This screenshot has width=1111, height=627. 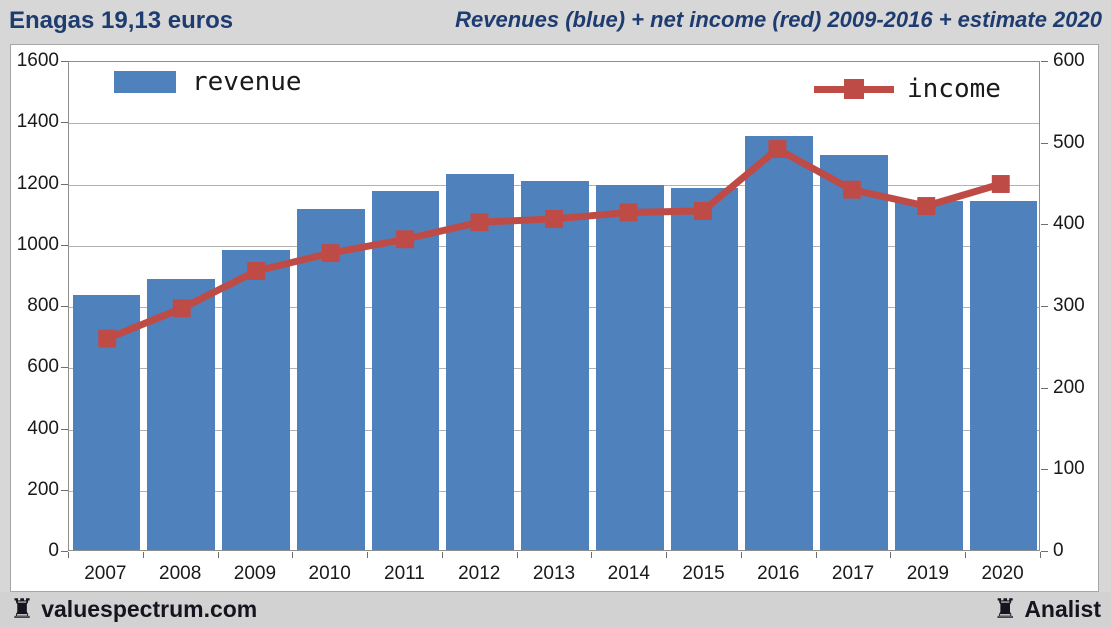 I want to click on revenue-bar-2007, so click(x=106, y=422).